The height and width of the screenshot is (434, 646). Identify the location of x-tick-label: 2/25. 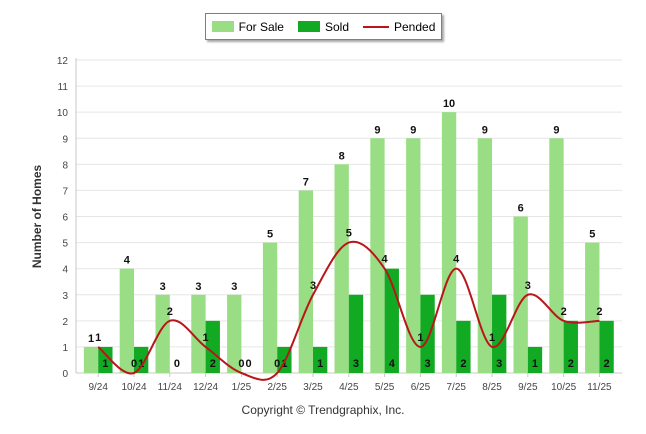
(277, 387).